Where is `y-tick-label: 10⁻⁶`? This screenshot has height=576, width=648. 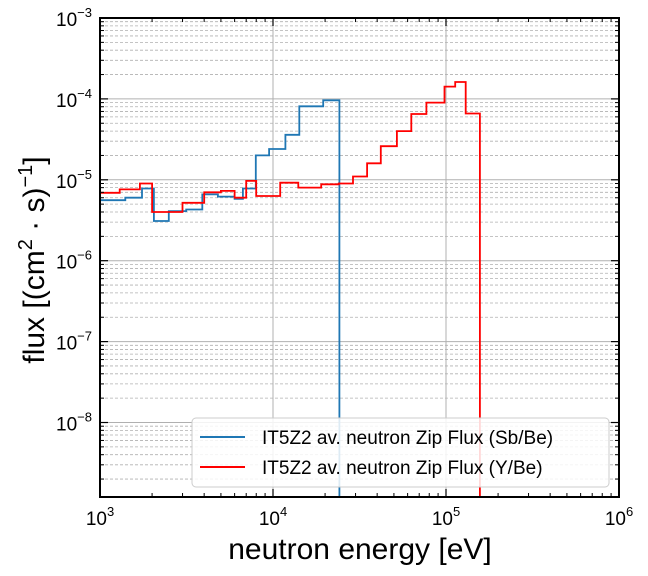 y-tick-label: 10⁻⁶ is located at coordinates (74, 261).